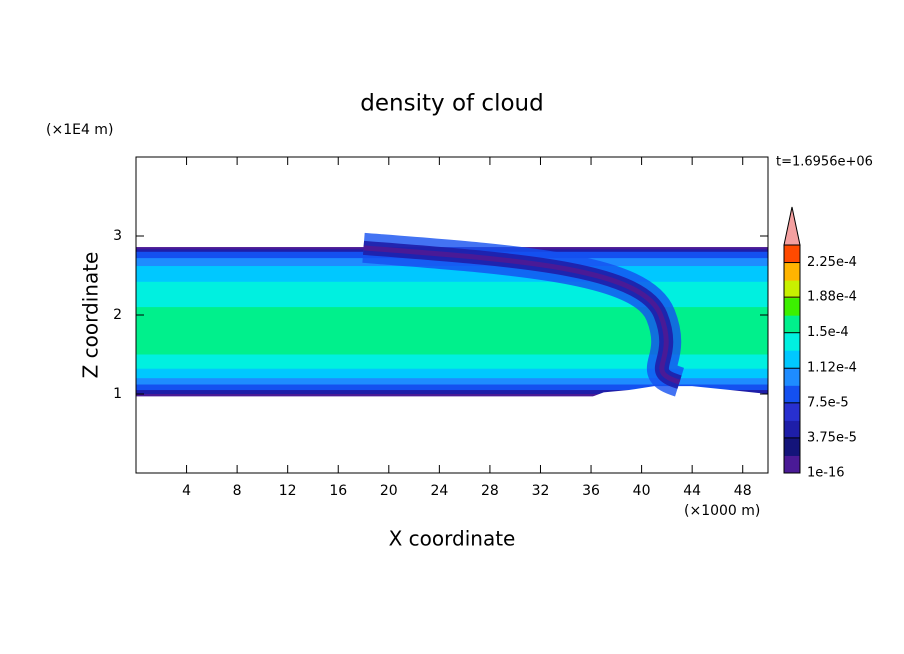 The image size is (904, 654). Describe the element at coordinates (832, 262) in the screenshot. I see `colorbar-tick-label: 2.25e-4` at that location.